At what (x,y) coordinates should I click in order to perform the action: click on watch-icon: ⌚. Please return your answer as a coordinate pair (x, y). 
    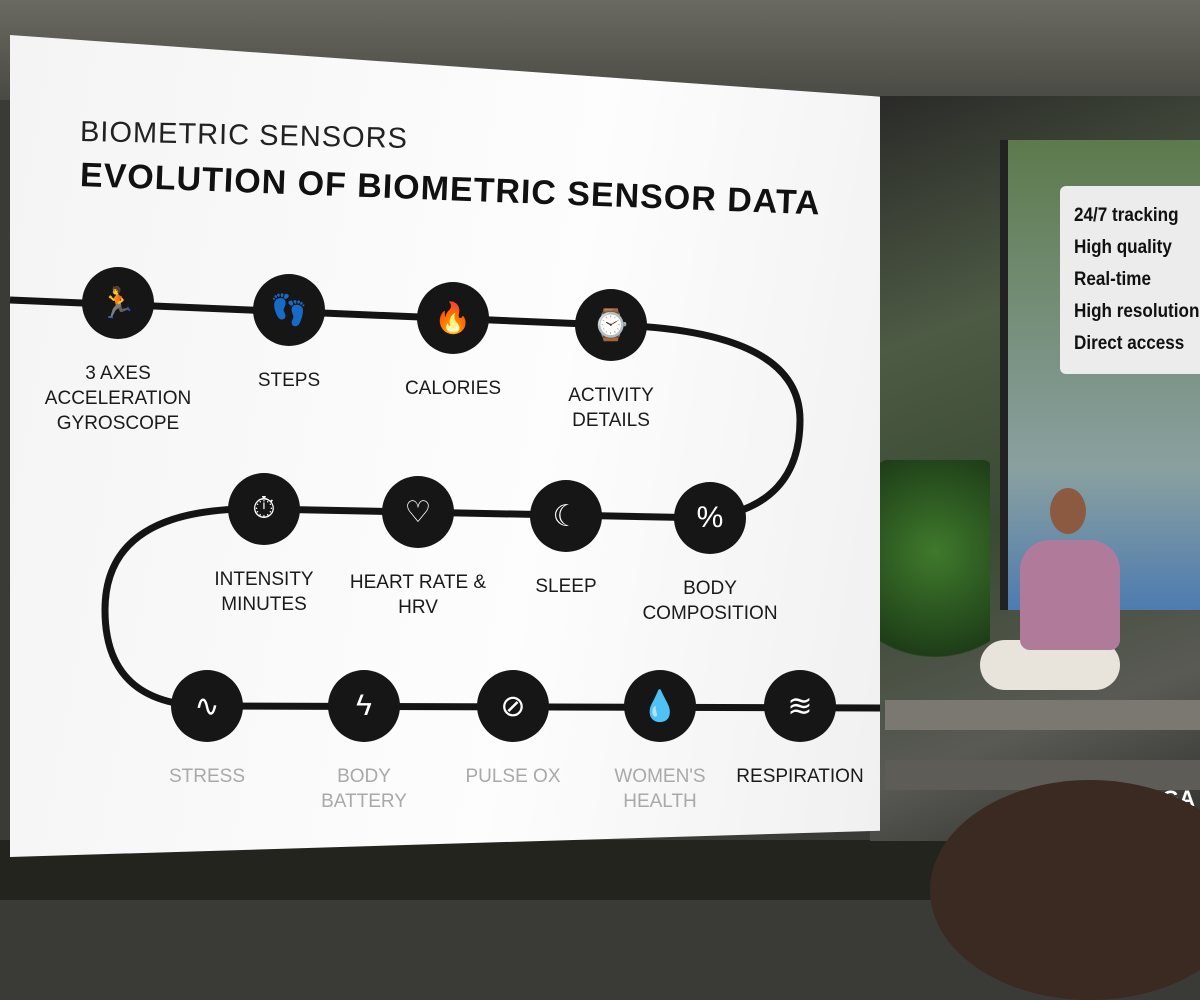
    Looking at the image, I should click on (611, 325).